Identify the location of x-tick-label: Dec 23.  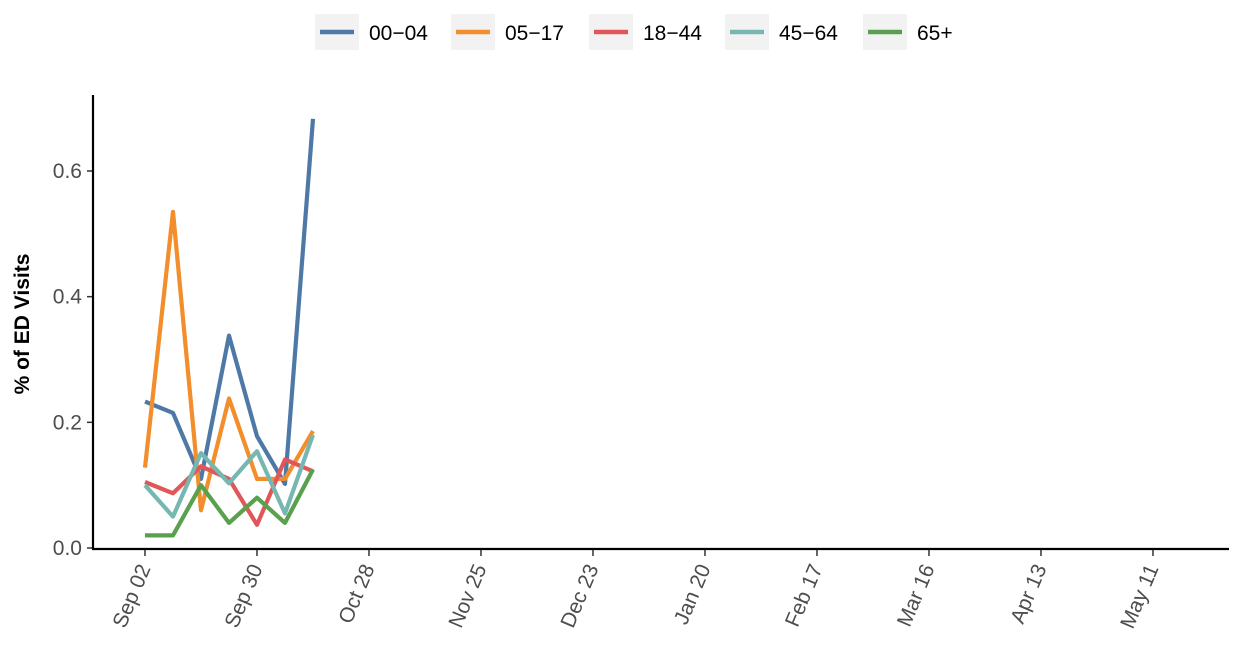
(579, 596).